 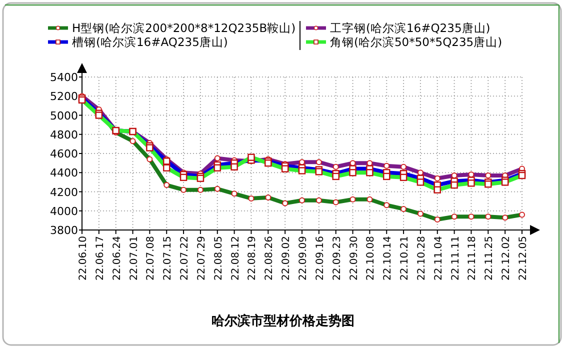 What do you see at coordinates (490, 258) in the screenshot?
I see `x-tick-label: 22.11.25` at bounding box center [490, 258].